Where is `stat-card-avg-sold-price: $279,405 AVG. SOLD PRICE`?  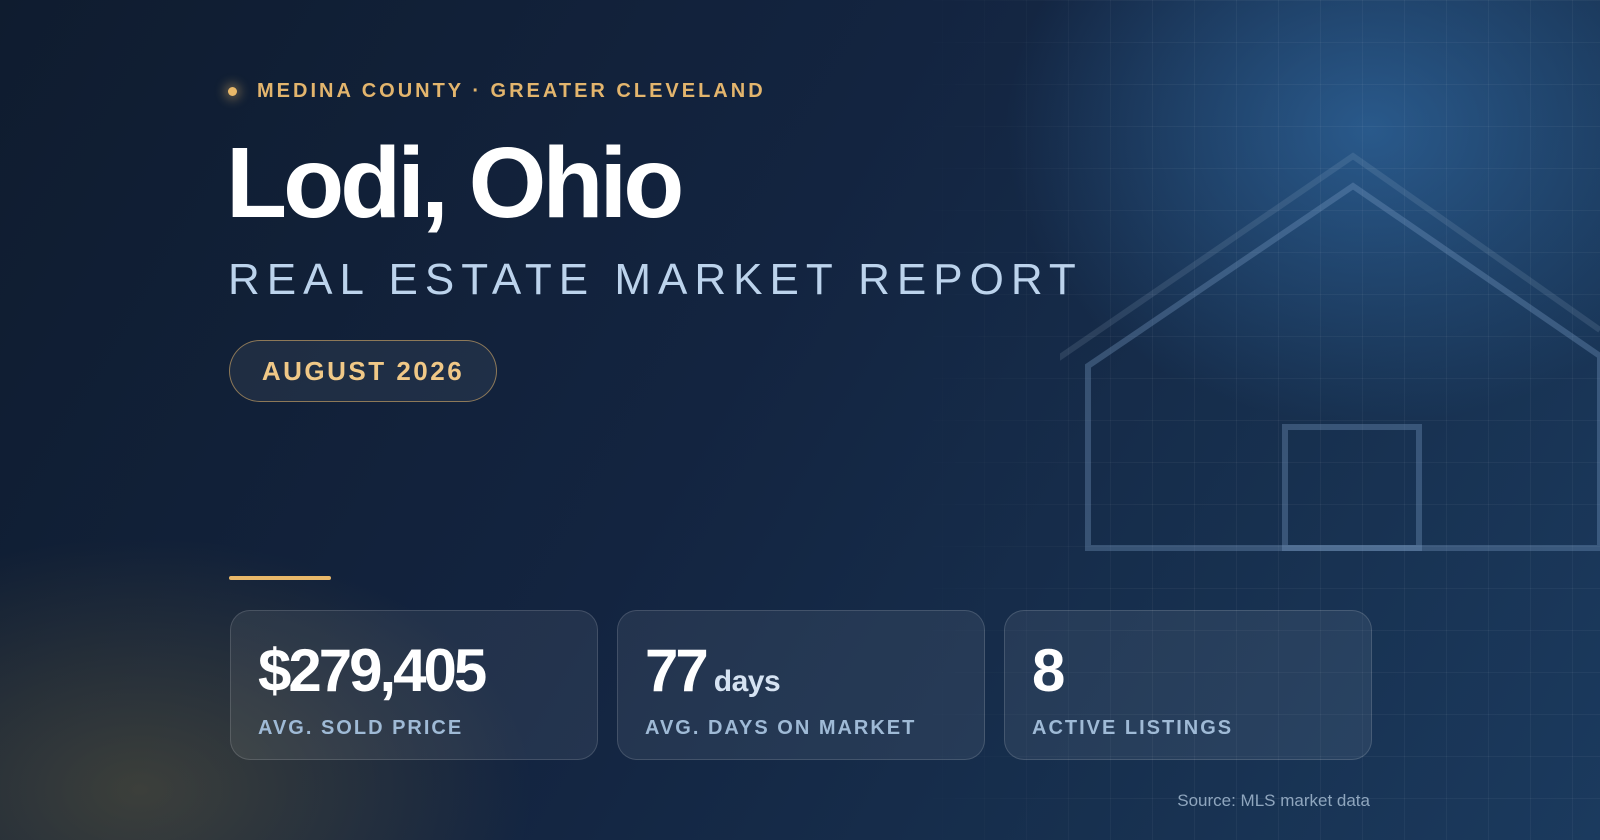 stat-card-avg-sold-price: $279,405 AVG. SOLD PRICE is located at coordinates (414, 685).